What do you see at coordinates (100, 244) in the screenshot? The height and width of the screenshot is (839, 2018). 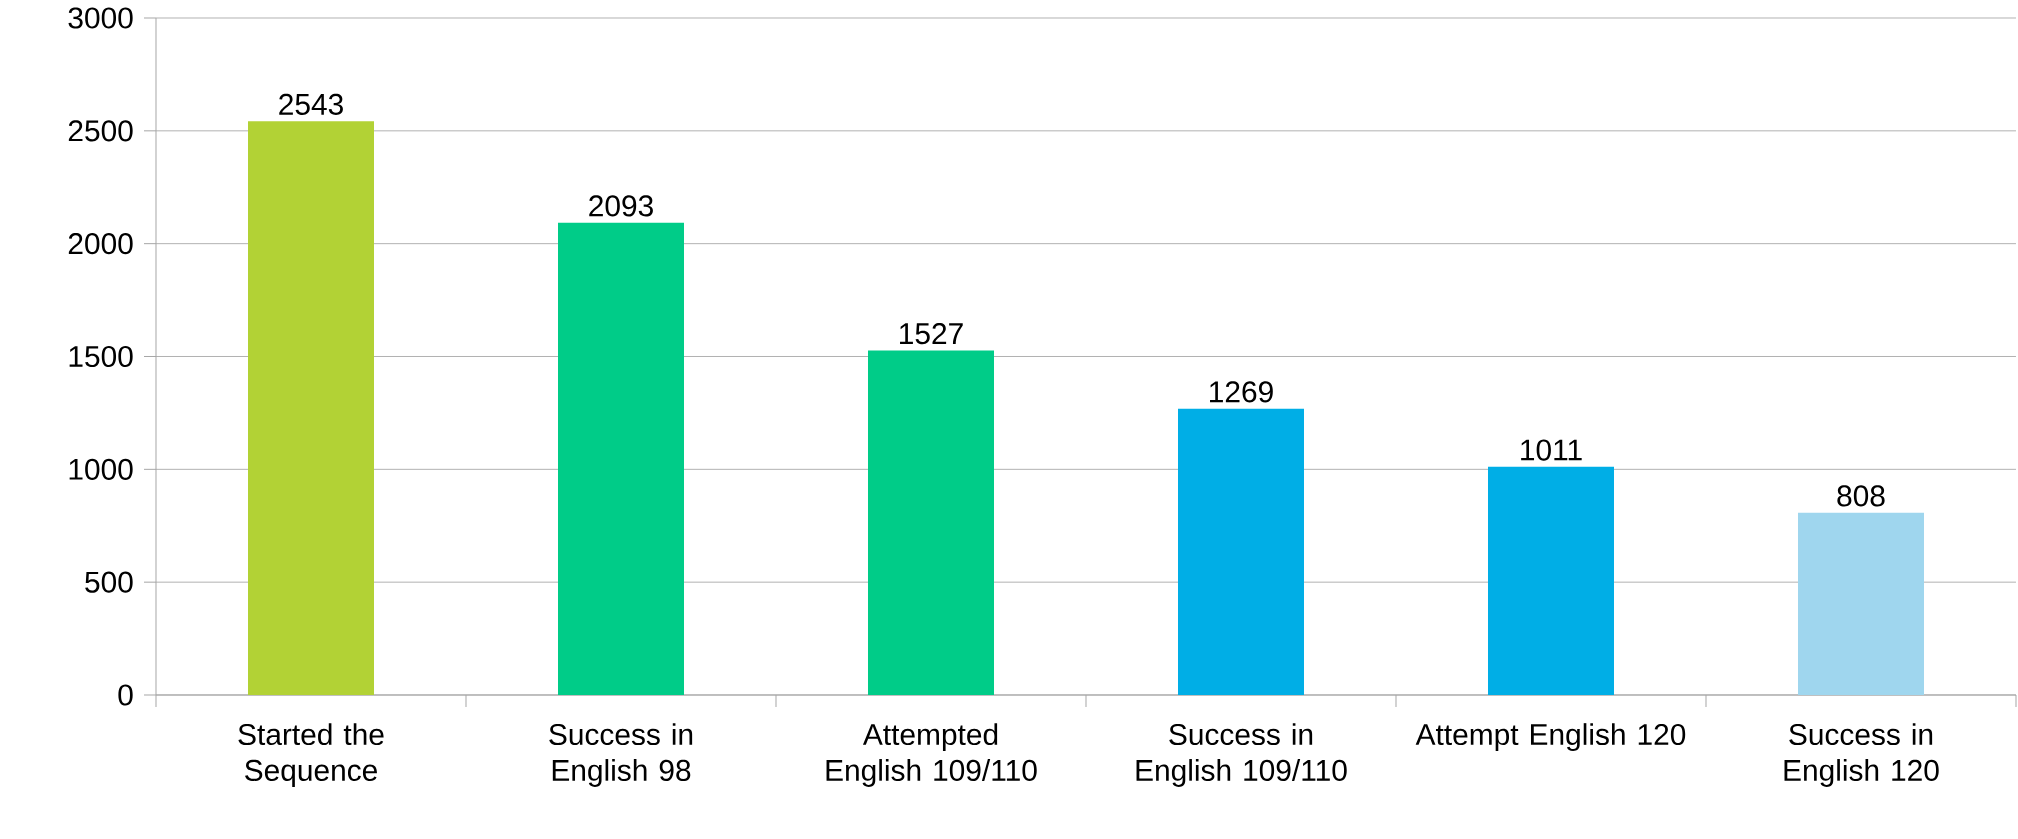 I see `y-tick-label: 2000` at bounding box center [100, 244].